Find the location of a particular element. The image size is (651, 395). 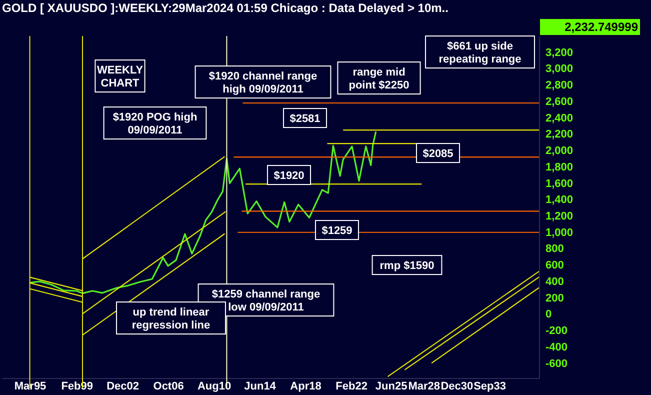

x-tick-label: Sep33 is located at coordinates (490, 386).